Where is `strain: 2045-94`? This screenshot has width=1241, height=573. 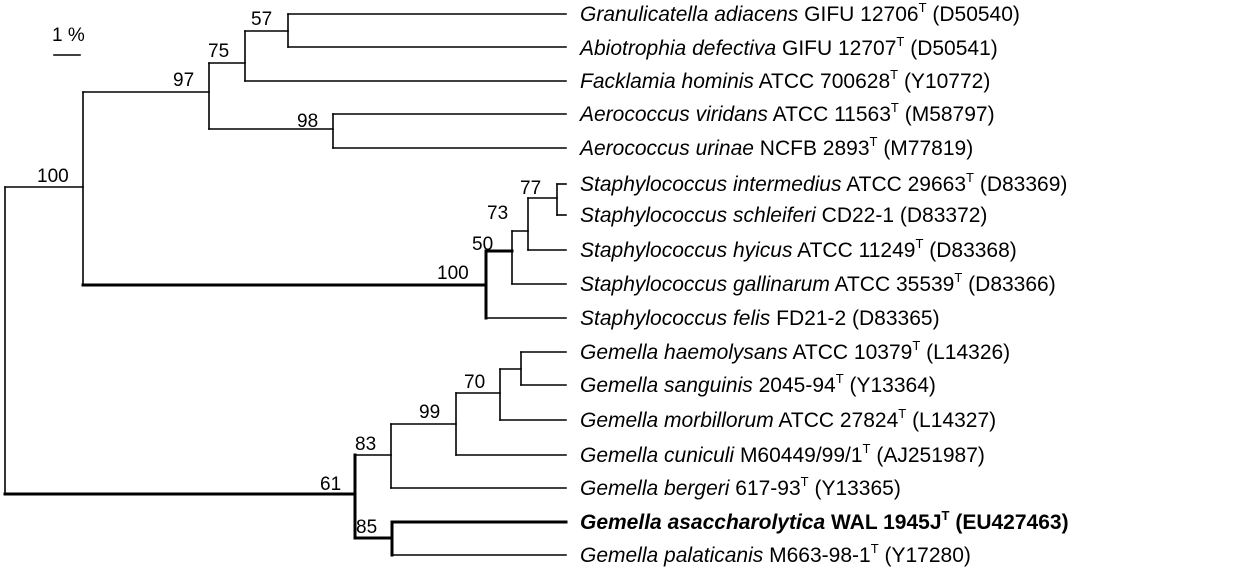 strain: 2045-94 is located at coordinates (797, 385).